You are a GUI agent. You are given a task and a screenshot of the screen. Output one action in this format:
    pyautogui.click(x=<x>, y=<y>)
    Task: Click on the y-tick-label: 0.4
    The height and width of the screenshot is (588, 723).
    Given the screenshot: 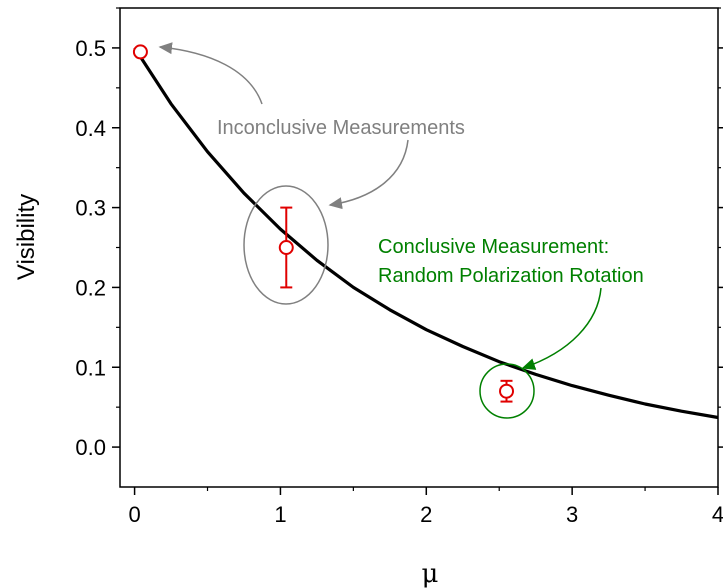 What is the action you would take?
    pyautogui.click(x=90, y=128)
    